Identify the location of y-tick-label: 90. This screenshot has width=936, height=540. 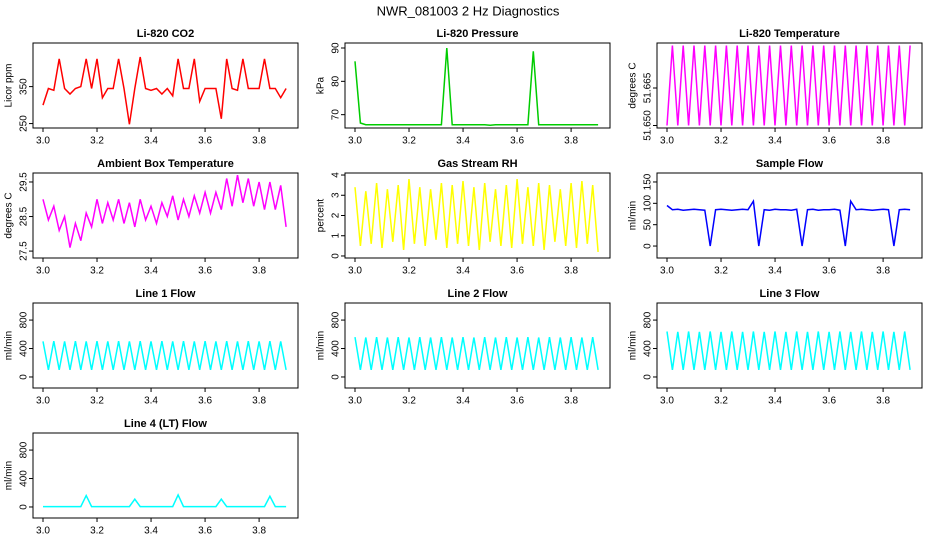
(336, 48).